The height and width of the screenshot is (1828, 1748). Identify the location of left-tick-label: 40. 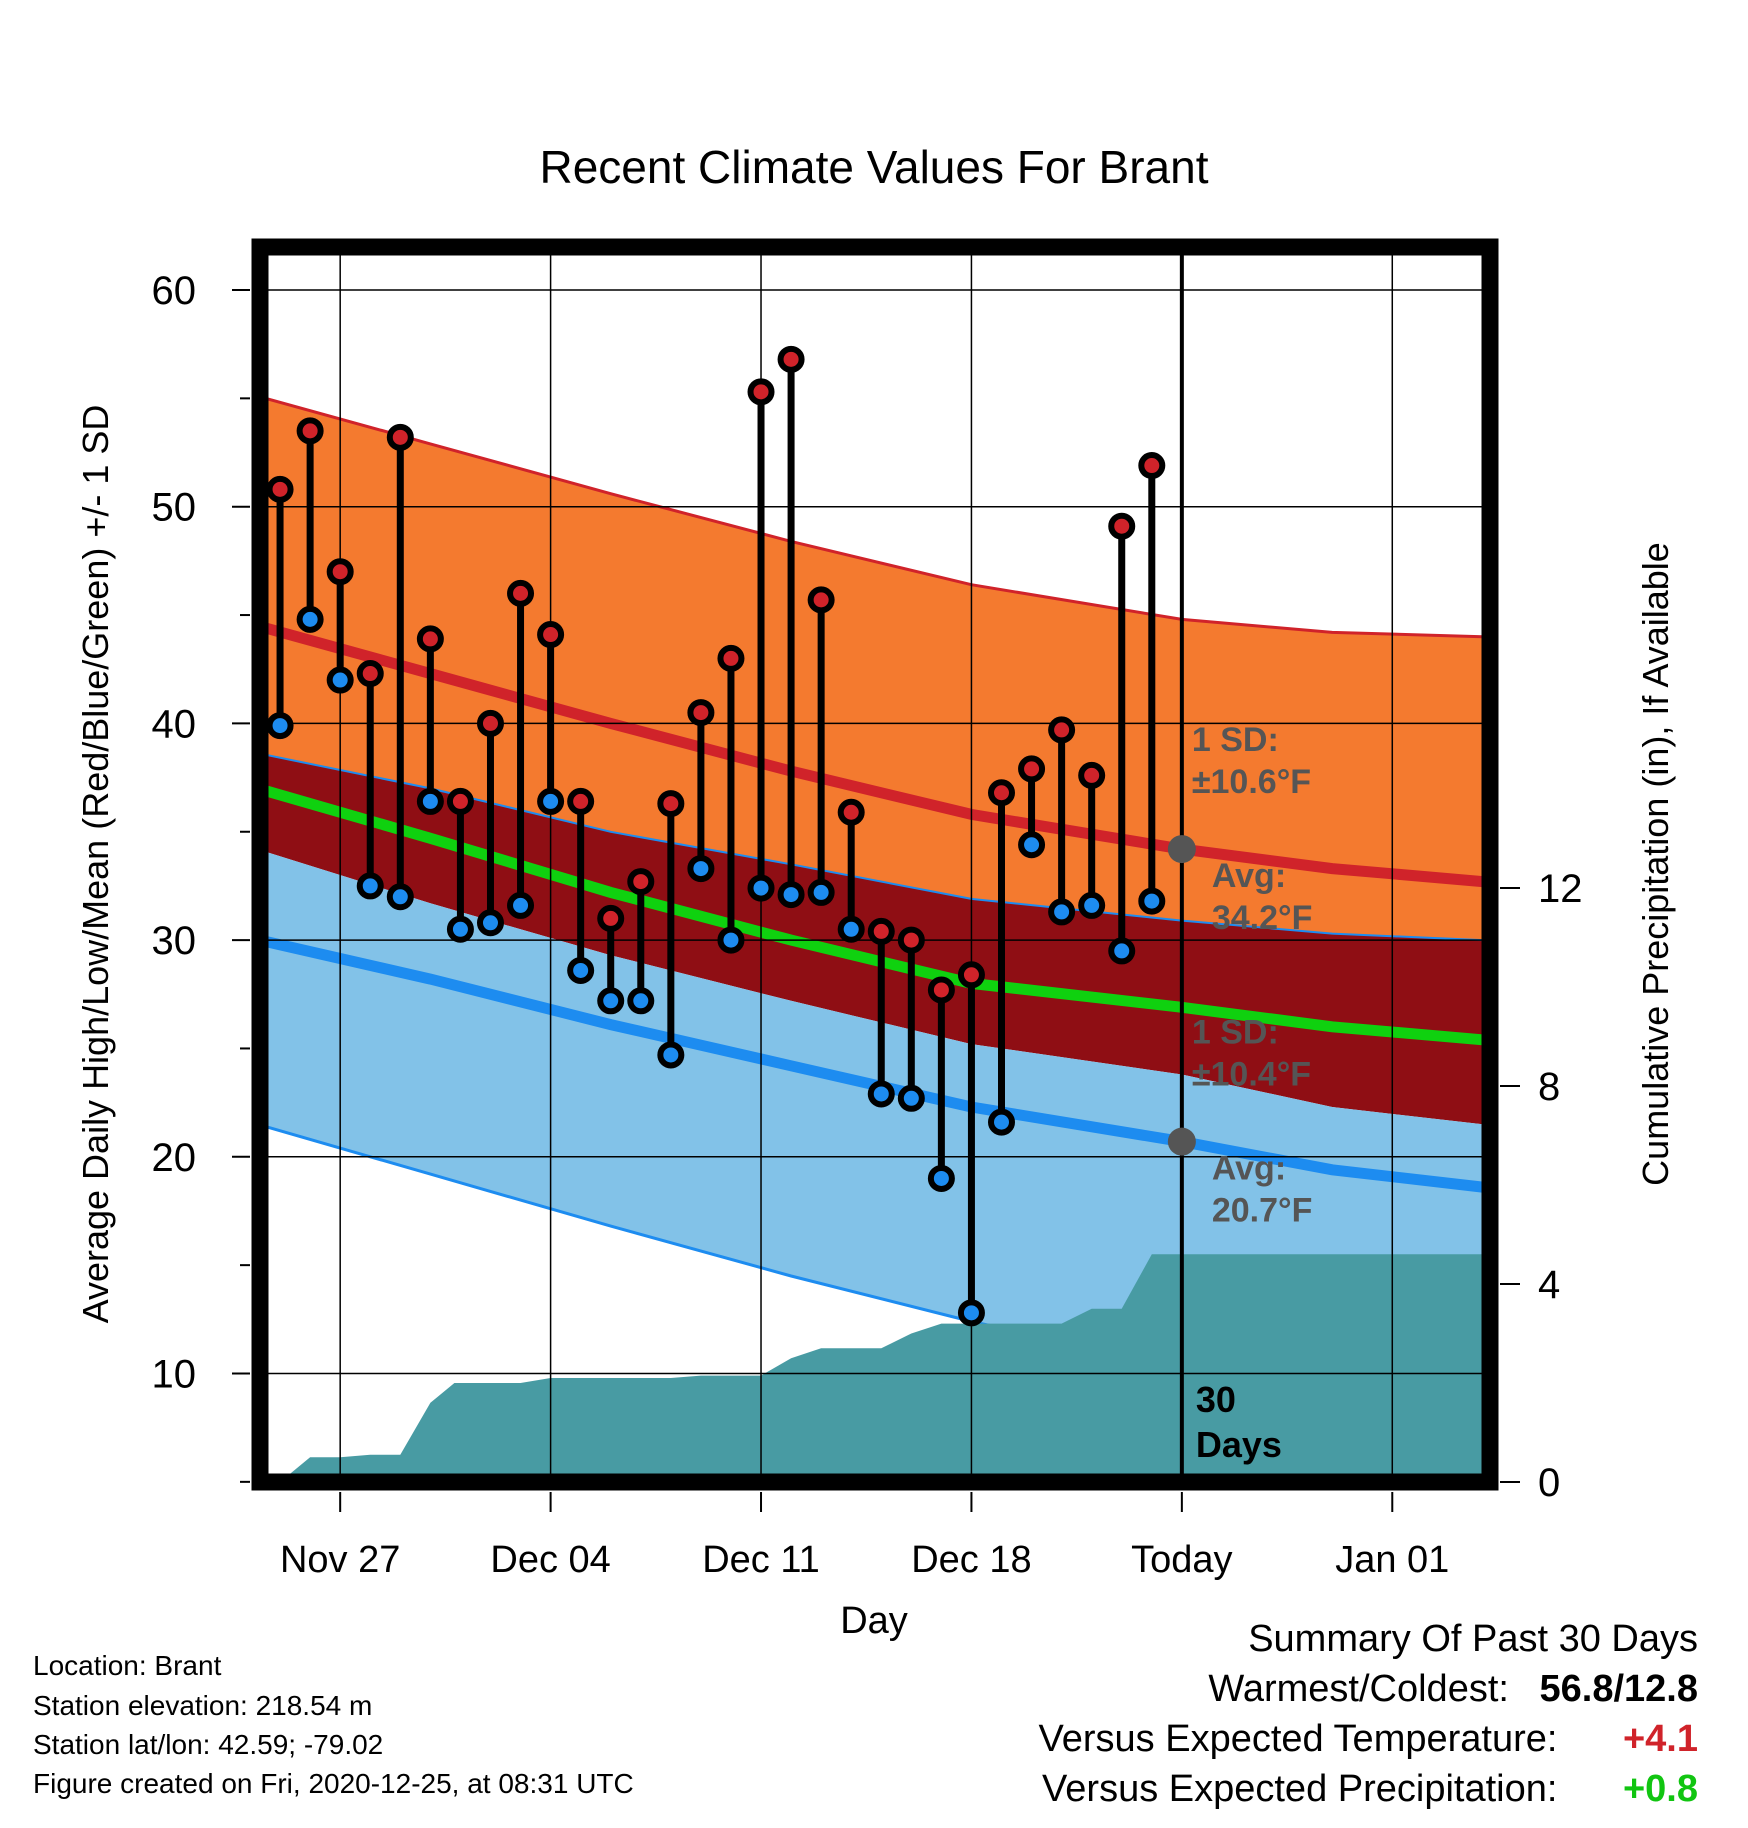
(174, 724).